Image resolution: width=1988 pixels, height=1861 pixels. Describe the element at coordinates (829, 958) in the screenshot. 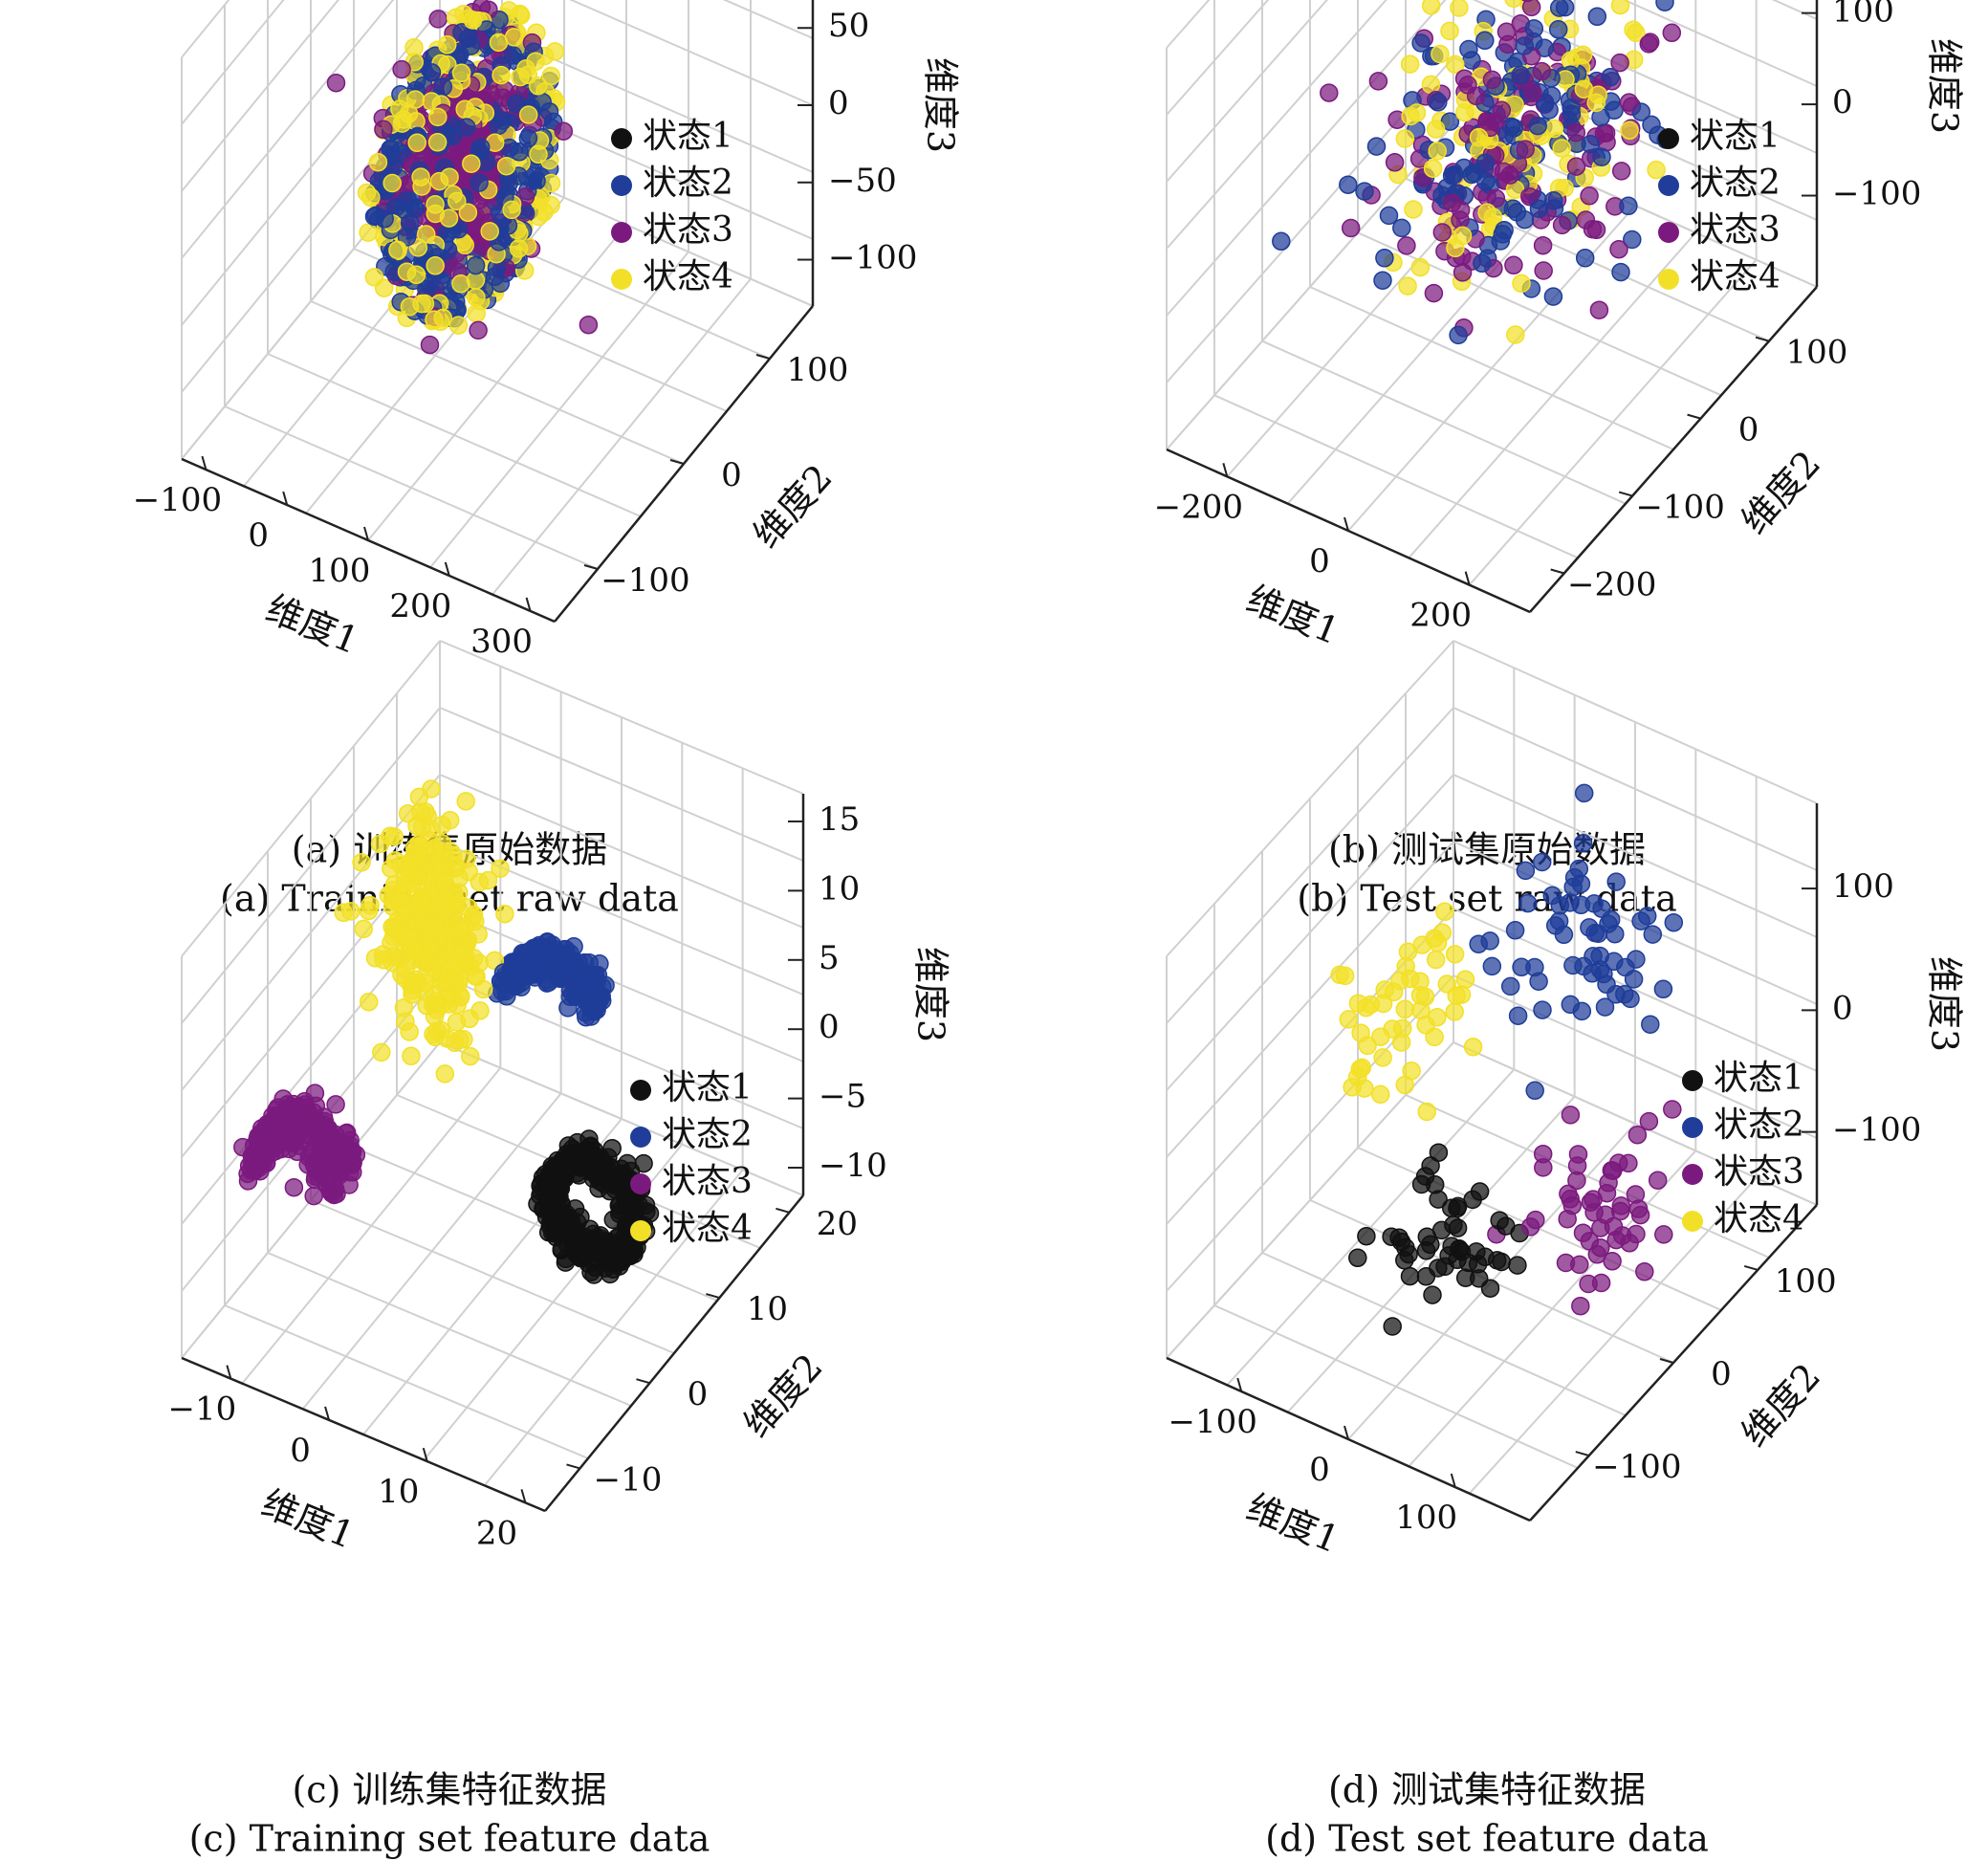

I see `z-tick-label: 5` at that location.